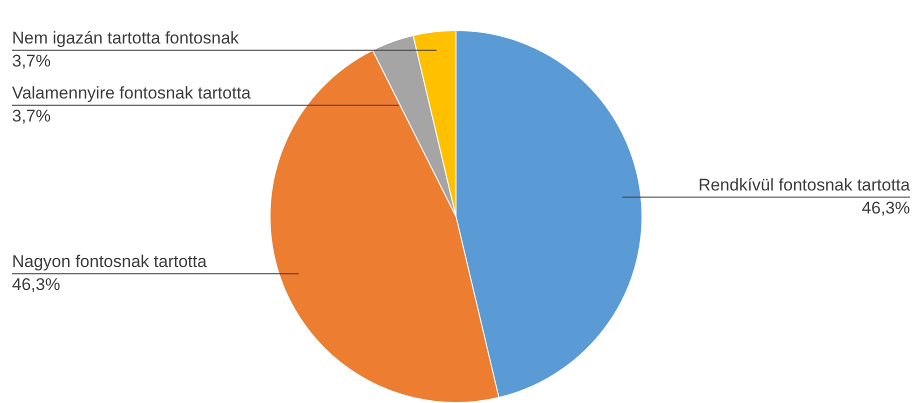 Image resolution: width=912 pixels, height=403 pixels. Describe the element at coordinates (110, 261) in the screenshot. I see `slice-label: Nagyon fontosnak tartotta` at that location.